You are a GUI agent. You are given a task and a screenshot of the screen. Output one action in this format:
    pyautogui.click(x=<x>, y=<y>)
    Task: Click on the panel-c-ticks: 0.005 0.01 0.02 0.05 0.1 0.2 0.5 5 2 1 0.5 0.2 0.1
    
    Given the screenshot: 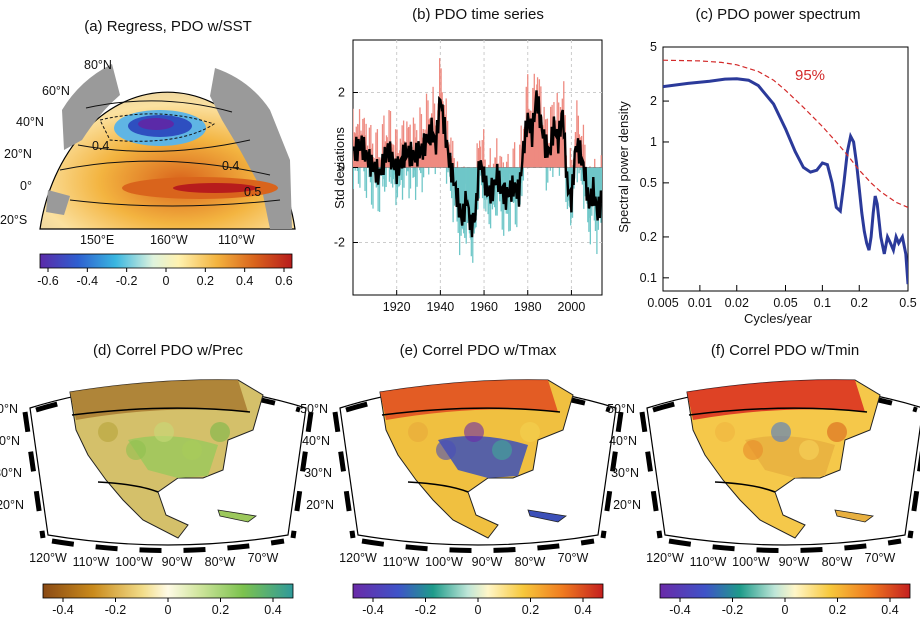 What is the action you would take?
    pyautogui.click(x=778, y=175)
    